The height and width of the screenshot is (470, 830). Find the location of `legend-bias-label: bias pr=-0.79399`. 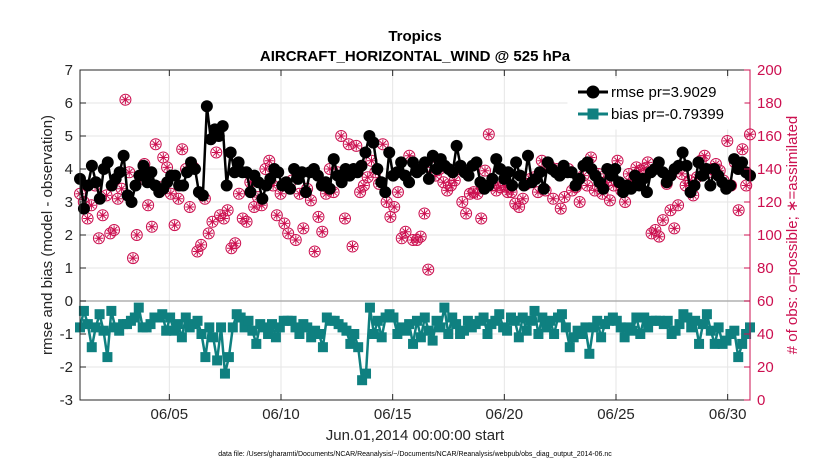

legend-bias-label: bias pr=-0.79399 is located at coordinates (667, 114).